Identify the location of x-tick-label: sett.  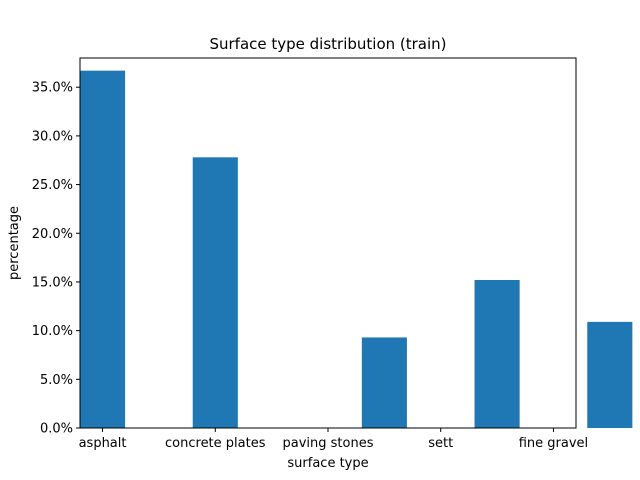
(440, 443).